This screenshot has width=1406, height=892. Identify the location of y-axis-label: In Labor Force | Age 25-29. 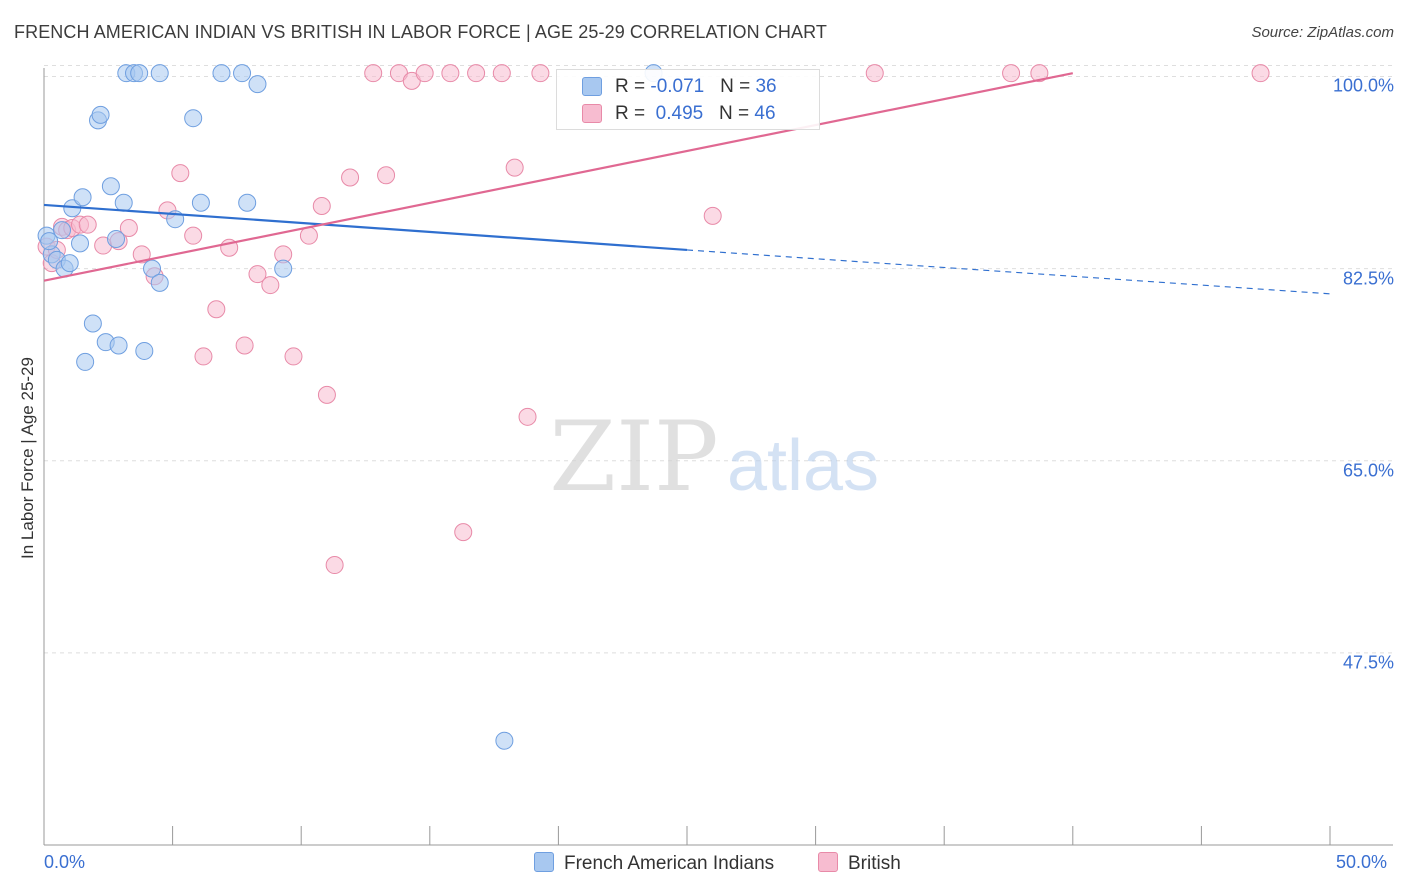
(27, 458).